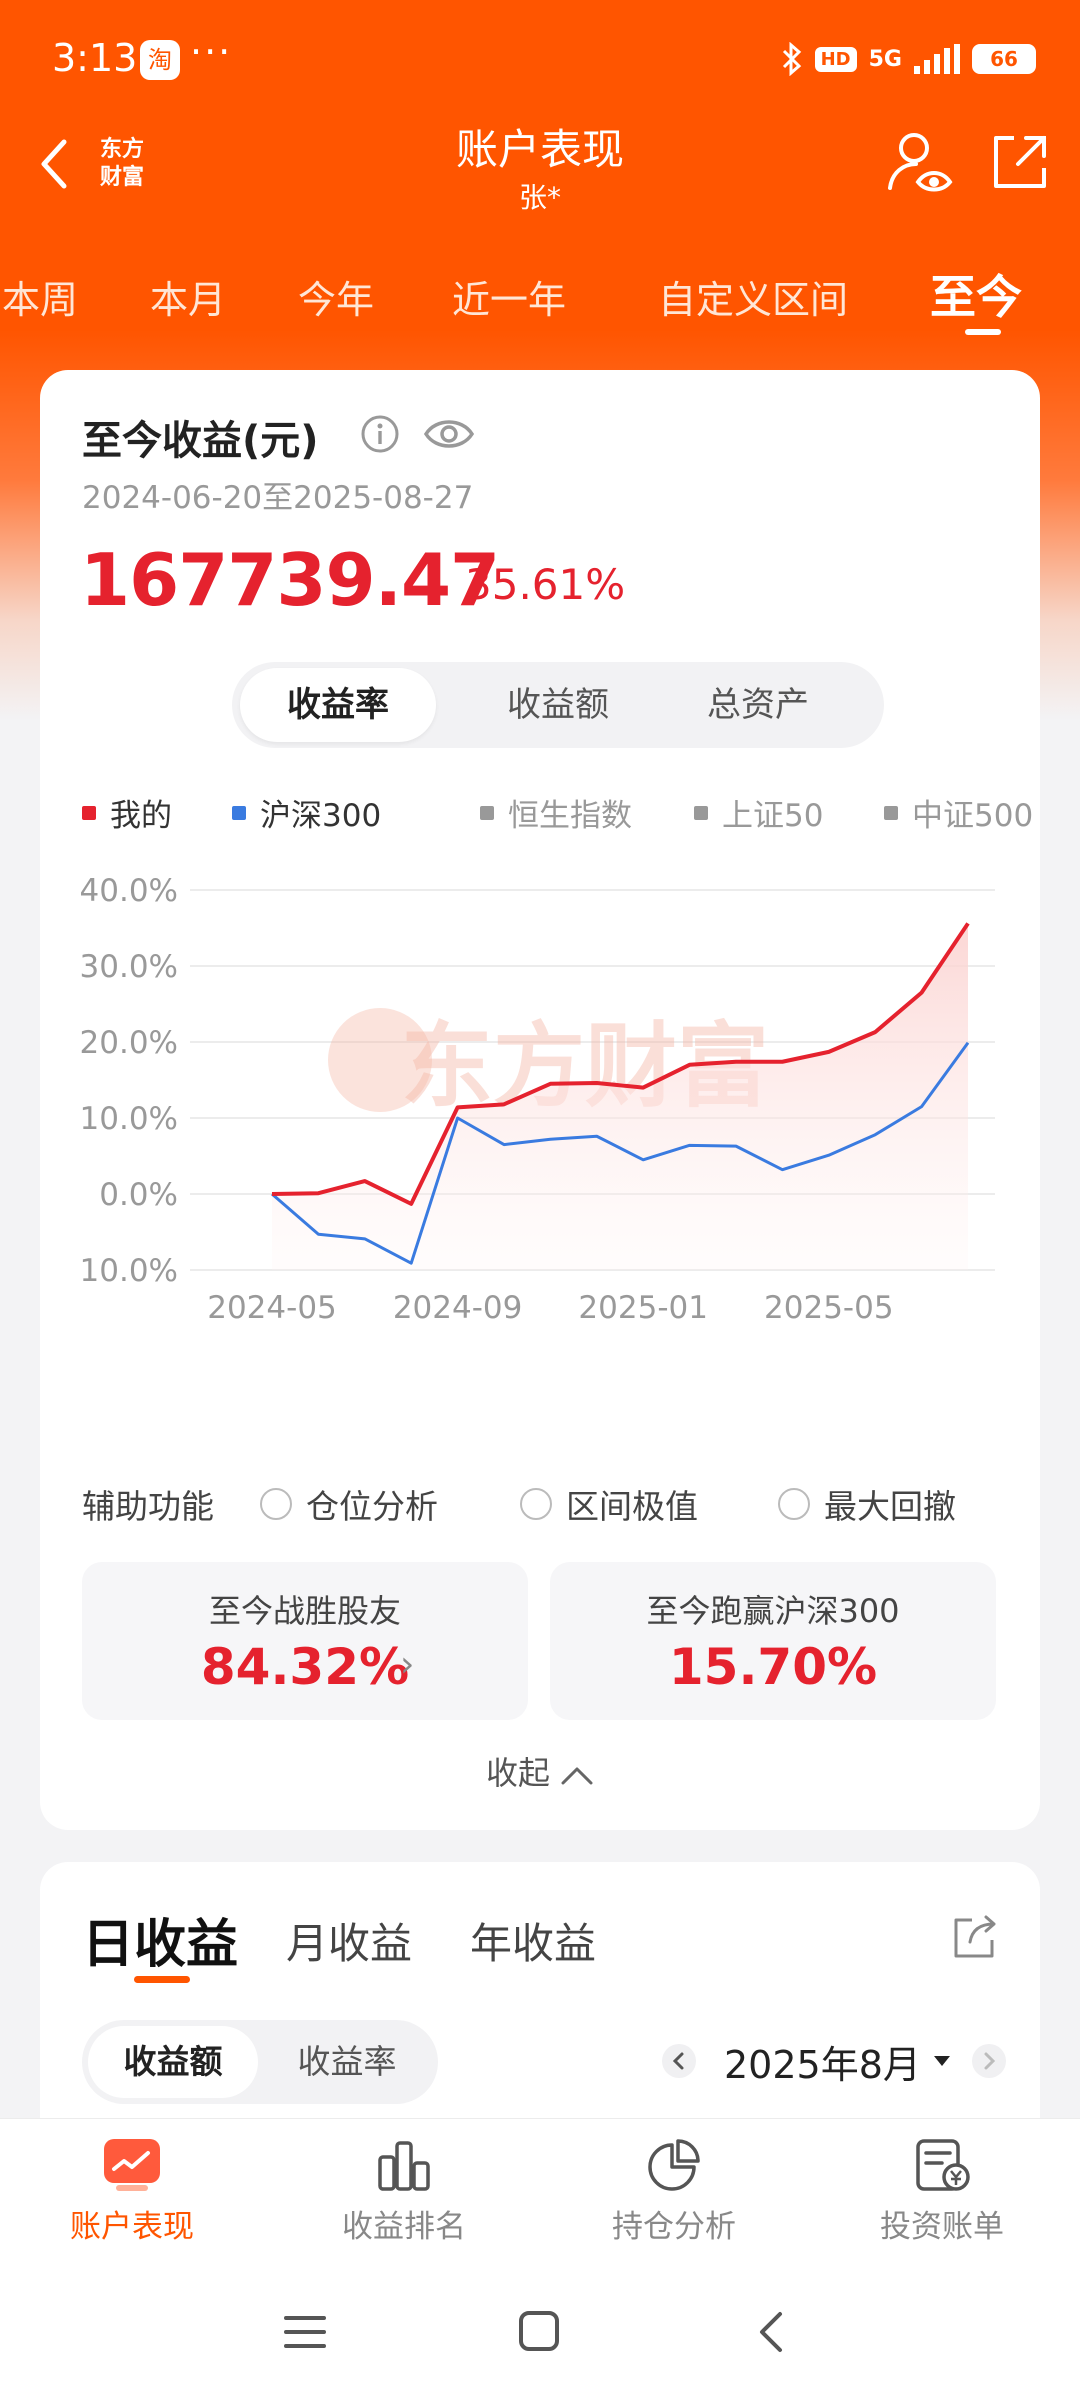 This screenshot has height=2400, width=1080. What do you see at coordinates (643, 1308) in the screenshot?
I see `x-tick-label: 2025-01` at bounding box center [643, 1308].